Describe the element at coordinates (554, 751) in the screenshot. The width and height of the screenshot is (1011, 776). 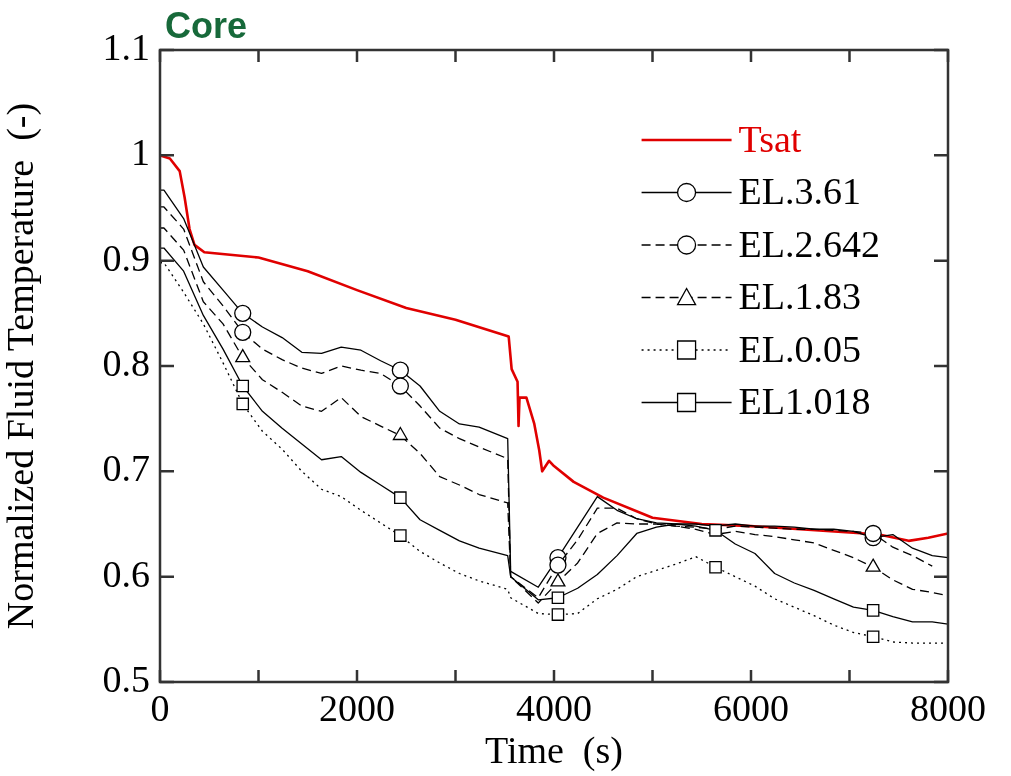
I see `x-axis-title: Time (s)` at that location.